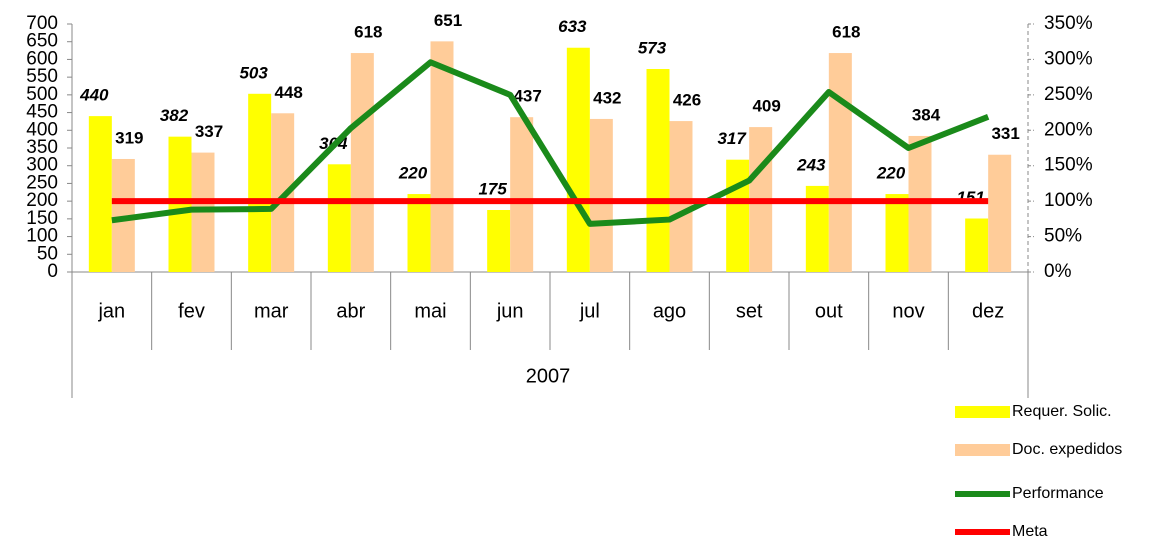 This screenshot has width=1162, height=542. Describe the element at coordinates (42, 129) in the screenshot. I see `y-tick-label: 400` at that location.